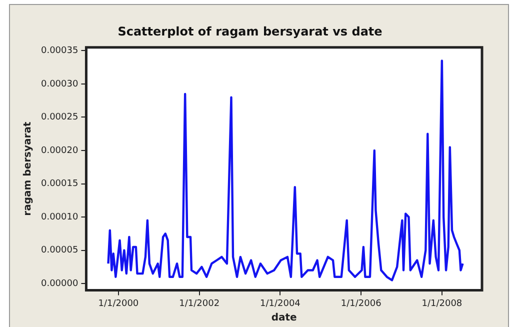 The height and width of the screenshot is (327, 516). Describe the element at coordinates (59, 117) in the screenshot. I see `y-tick-label: 0.00025` at that location.